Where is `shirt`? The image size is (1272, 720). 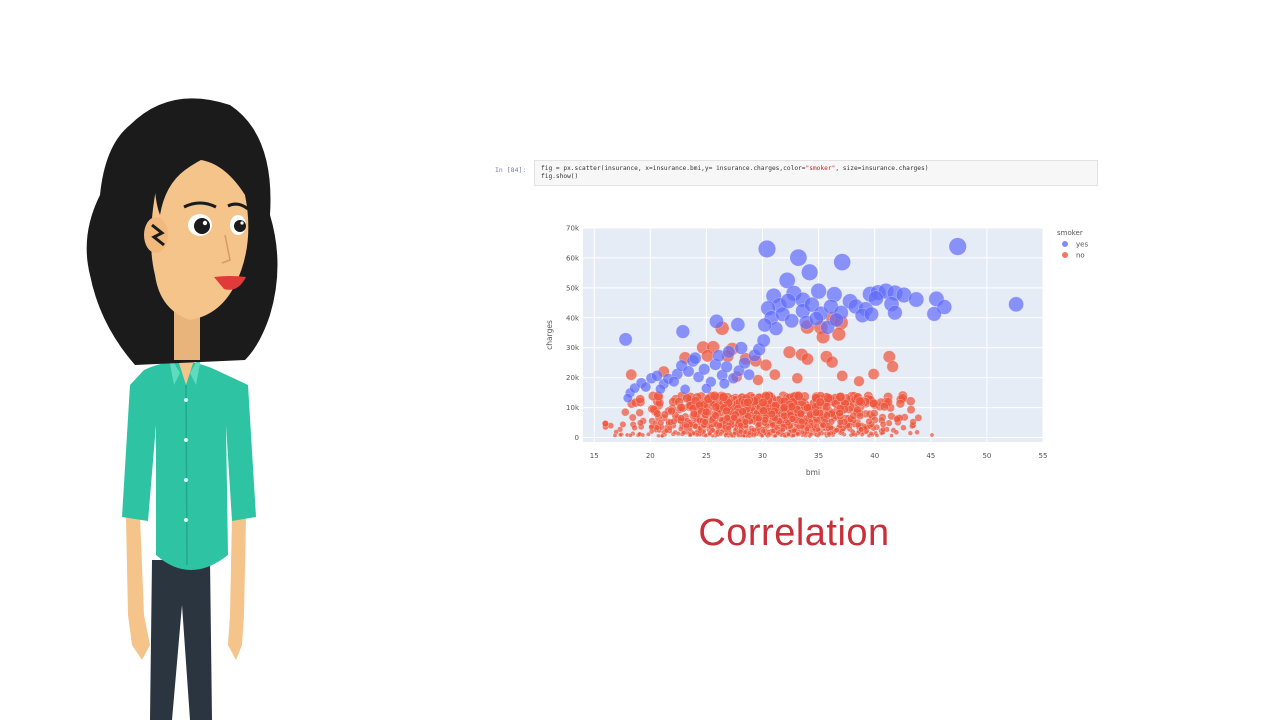 shirt is located at coordinates (189, 465).